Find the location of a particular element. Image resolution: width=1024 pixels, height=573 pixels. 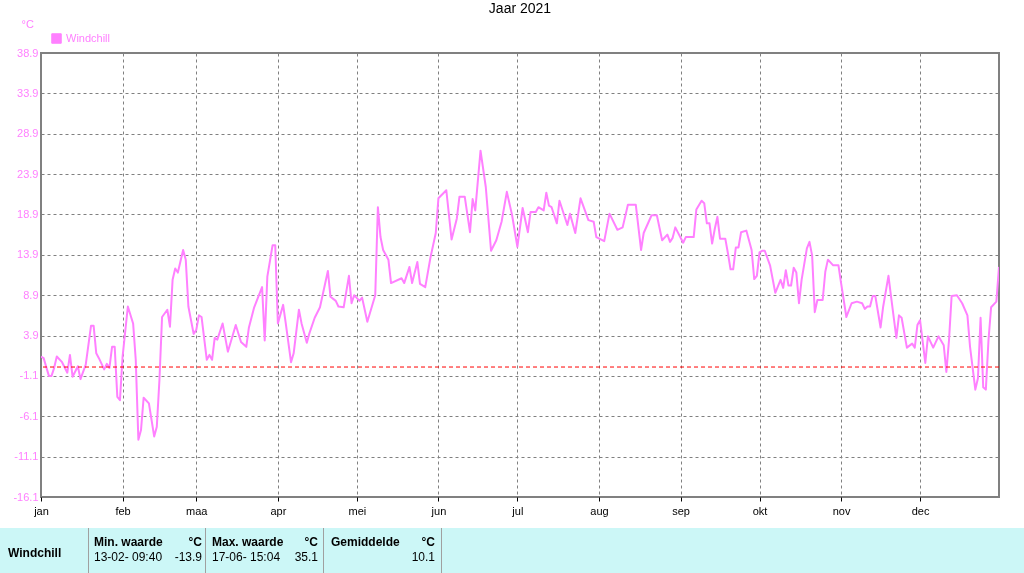

x-tick-label: feb is located at coordinates (123, 510).